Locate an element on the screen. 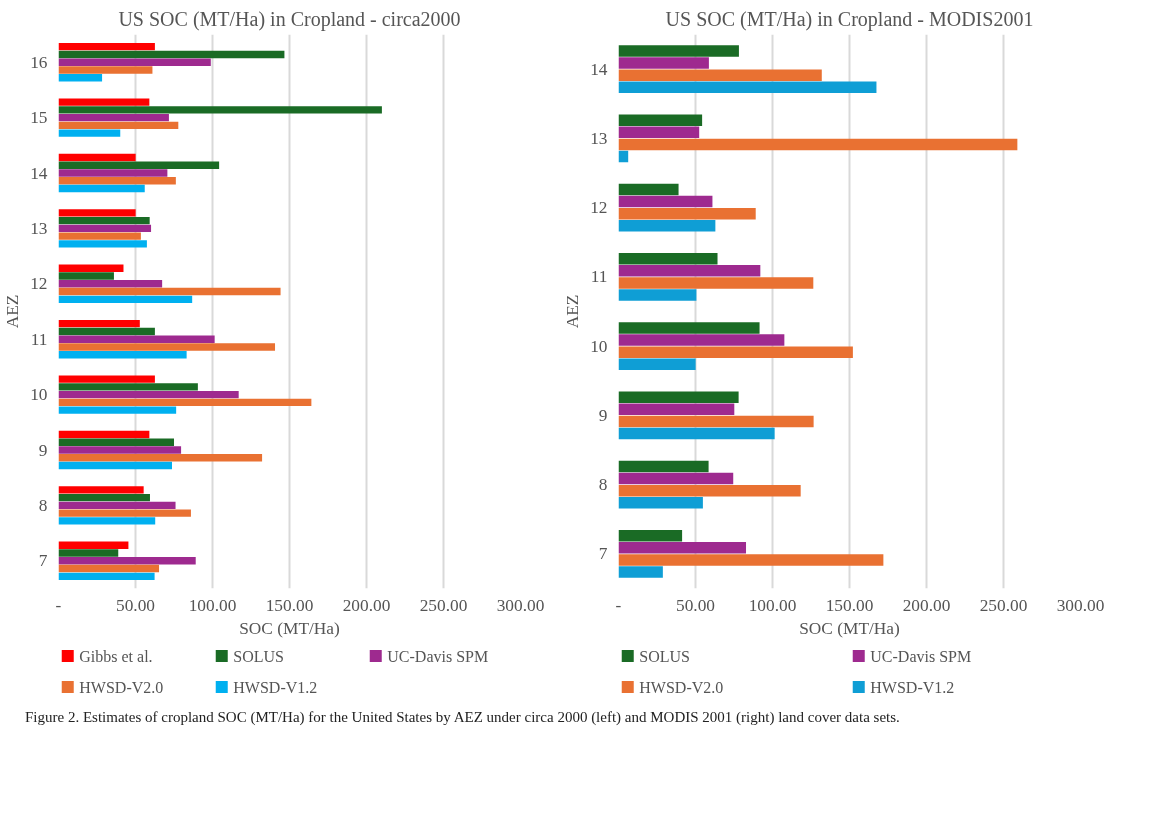 The width and height of the screenshot is (1153, 821). y-tick-label: 8 is located at coordinates (43, 505).